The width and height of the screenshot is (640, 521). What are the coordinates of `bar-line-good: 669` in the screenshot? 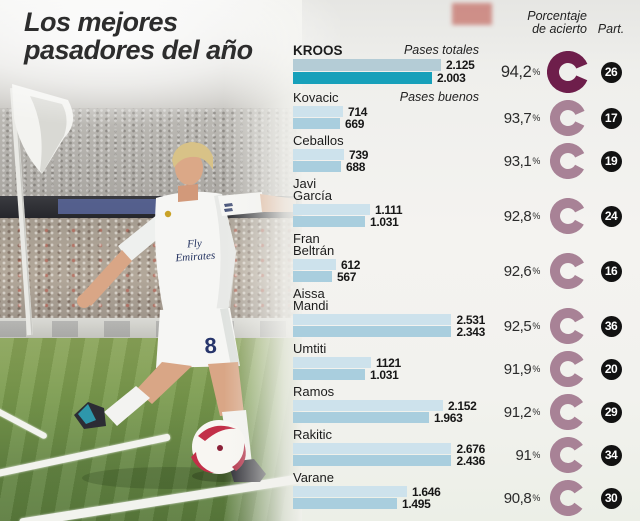 It's located at (389, 123).